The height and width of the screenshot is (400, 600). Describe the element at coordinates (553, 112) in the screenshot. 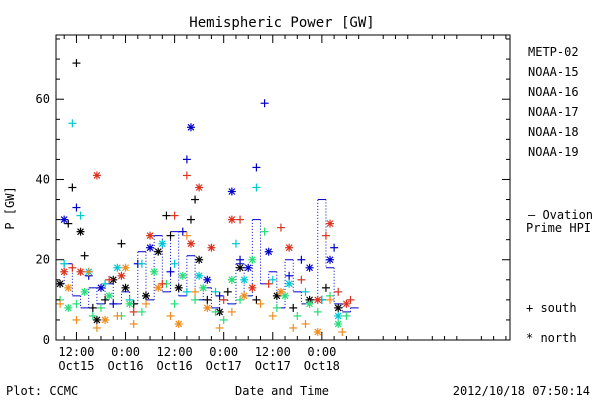

I see `legend-noaa-17: NOAA-17` at that location.